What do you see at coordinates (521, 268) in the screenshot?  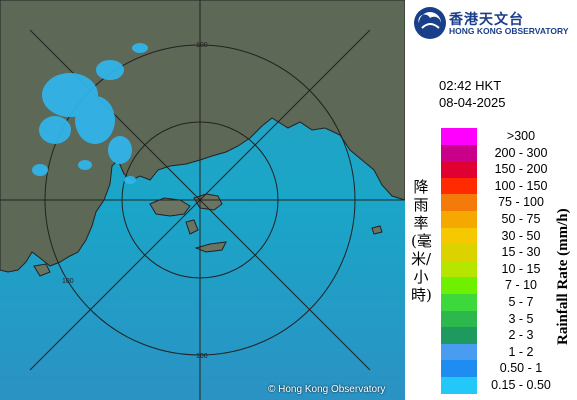 I see `legend-label: 10 - 15` at bounding box center [521, 268].